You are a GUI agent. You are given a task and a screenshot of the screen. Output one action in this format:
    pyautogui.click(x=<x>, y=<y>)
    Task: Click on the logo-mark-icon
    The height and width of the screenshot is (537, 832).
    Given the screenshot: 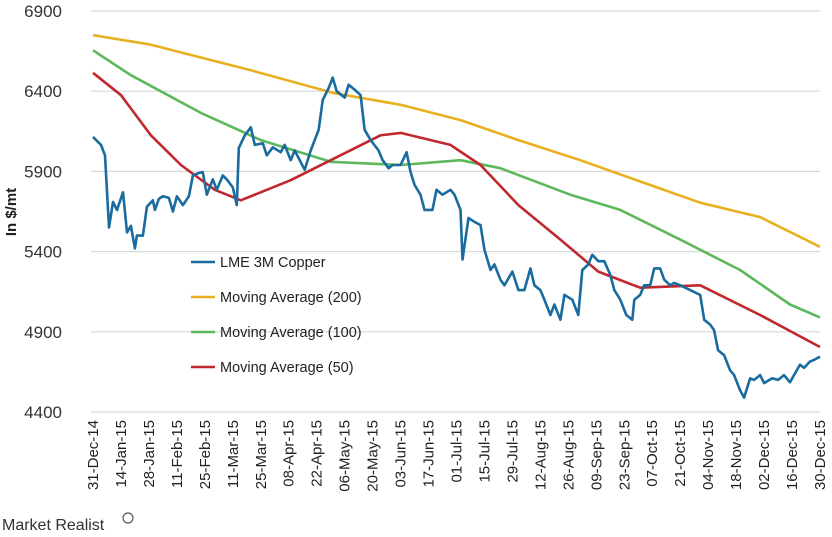 What is the action you would take?
    pyautogui.click(x=128, y=518)
    